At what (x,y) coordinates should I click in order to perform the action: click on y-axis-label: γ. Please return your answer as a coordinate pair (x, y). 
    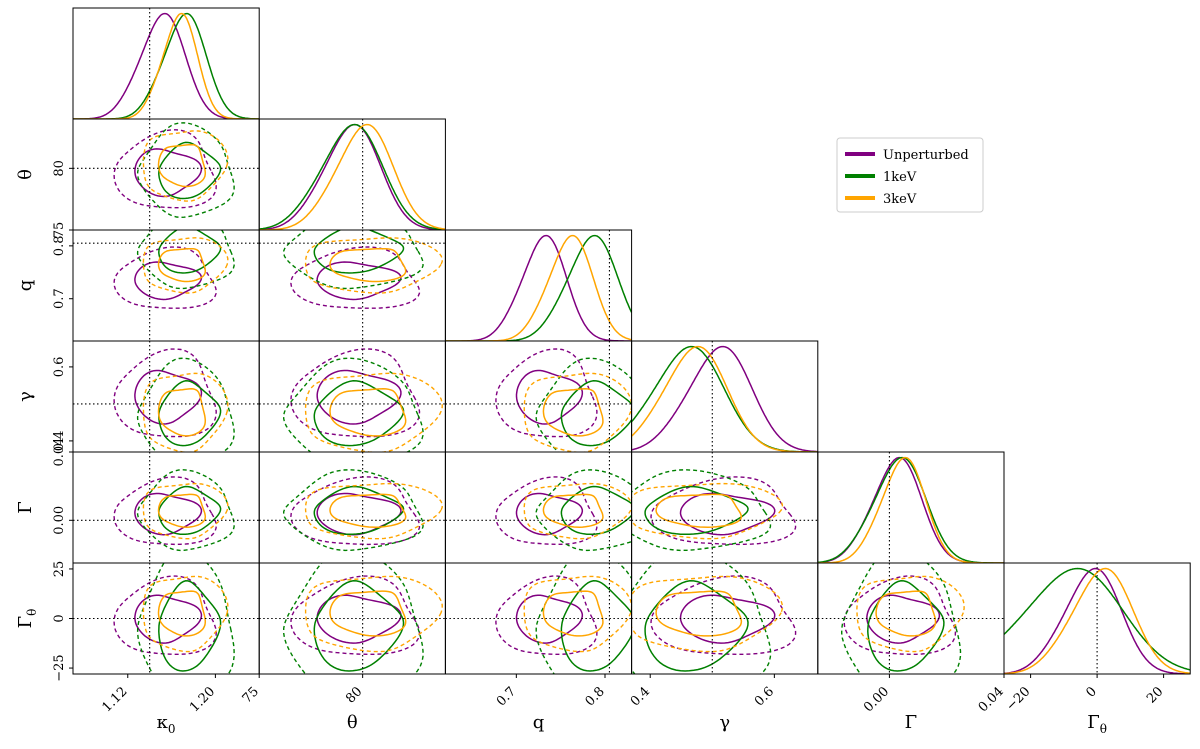
    Looking at the image, I should click on (25, 396).